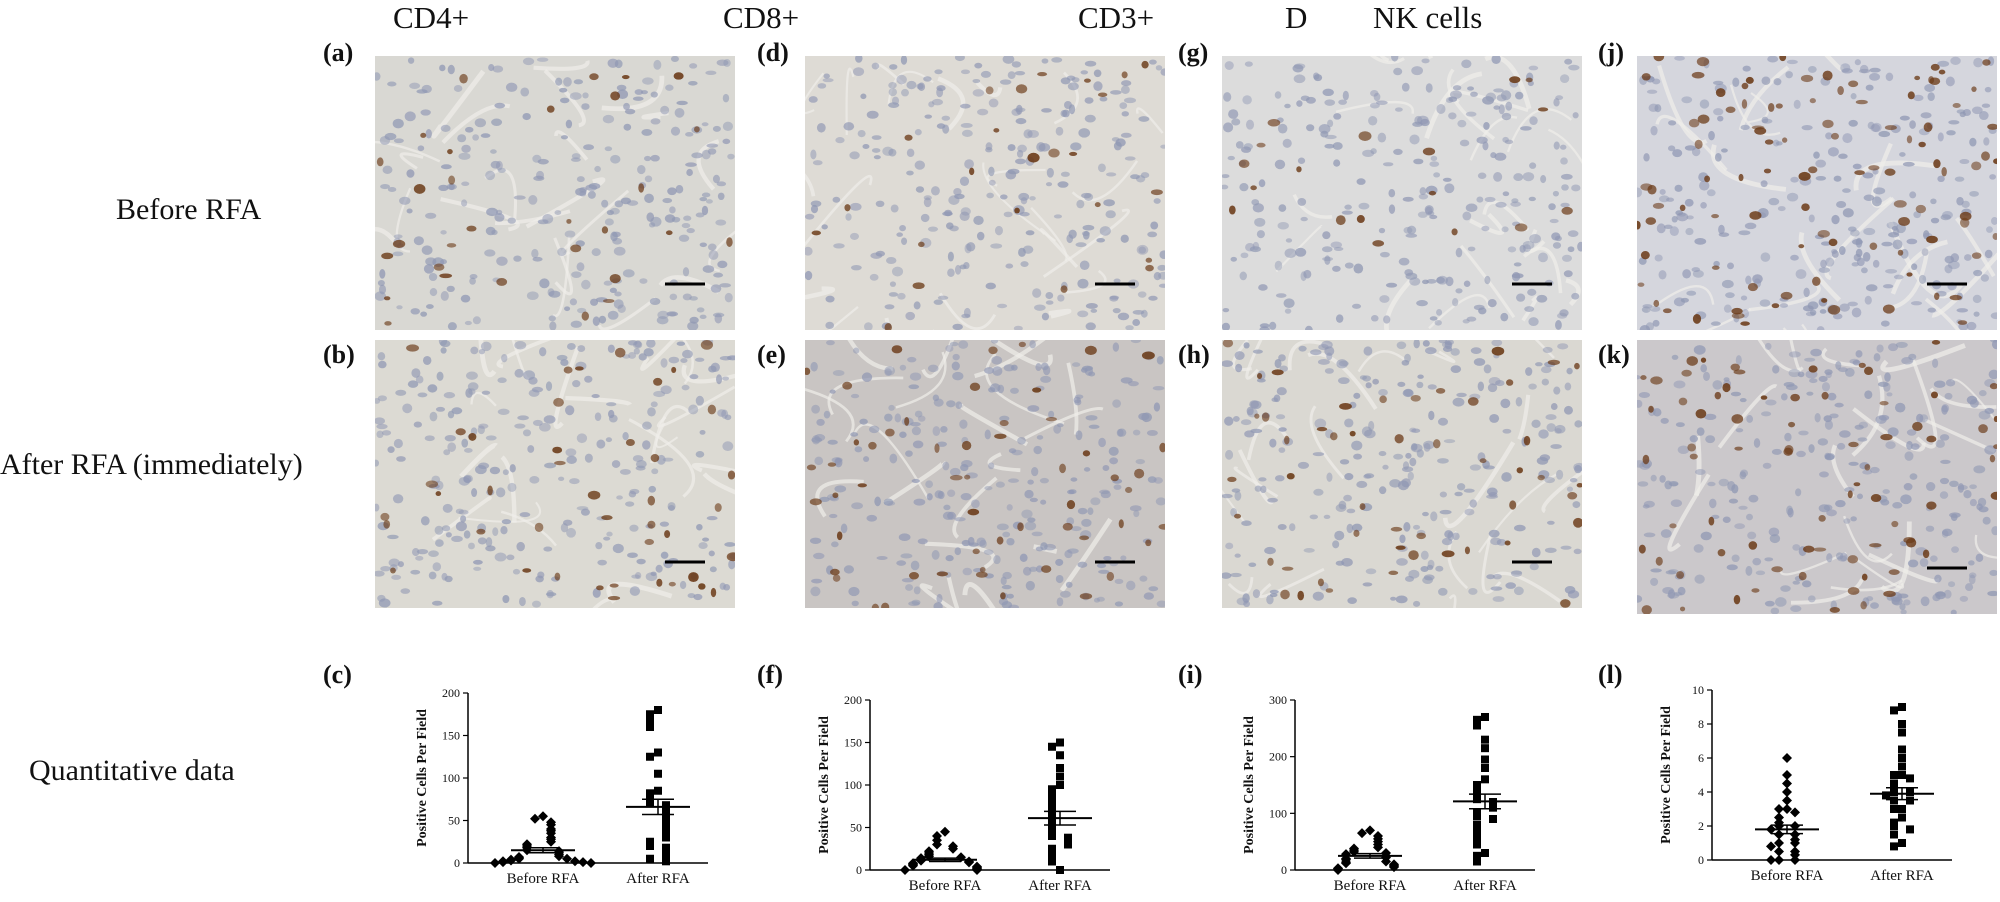  Describe the element at coordinates (1611, 52) in the screenshot. I see `panel-label-j: (j)` at that location.